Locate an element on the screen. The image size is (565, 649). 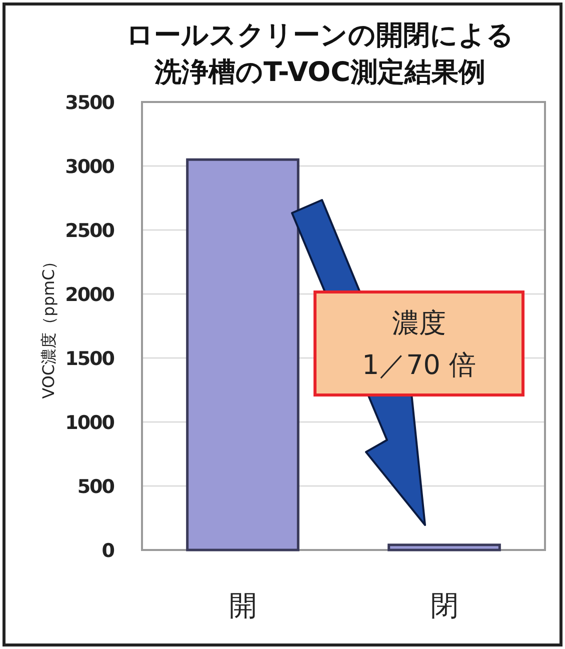
y-tick-label: 3000 is located at coordinates (90, 167).